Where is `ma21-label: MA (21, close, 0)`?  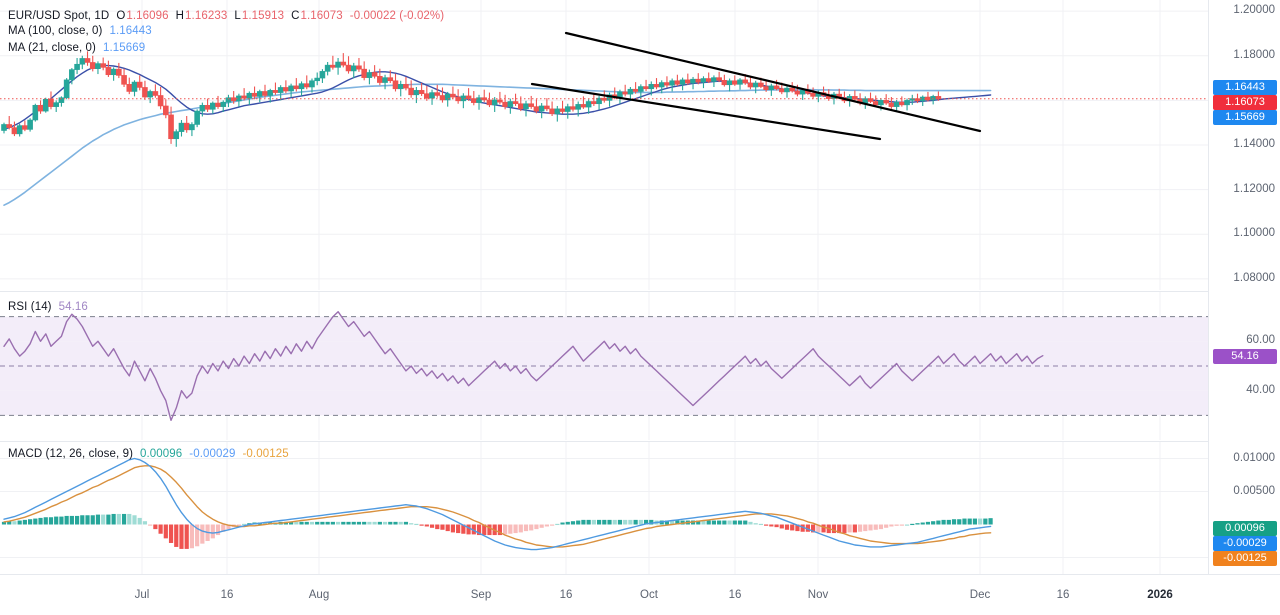 ma21-label: MA (21, close, 0) is located at coordinates (52, 48).